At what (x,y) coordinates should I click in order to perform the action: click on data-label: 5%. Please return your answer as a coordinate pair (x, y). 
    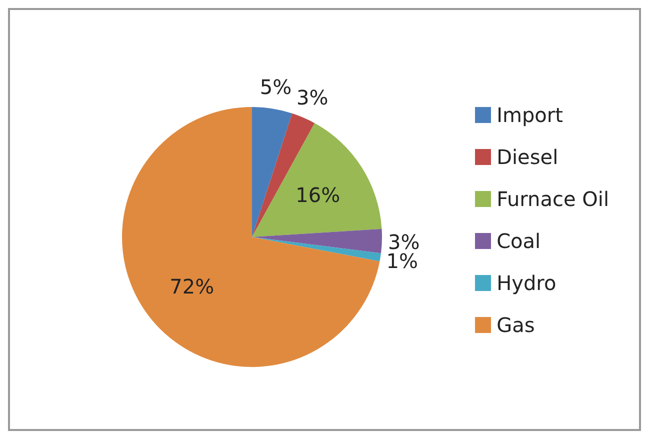
    Looking at the image, I should click on (276, 86).